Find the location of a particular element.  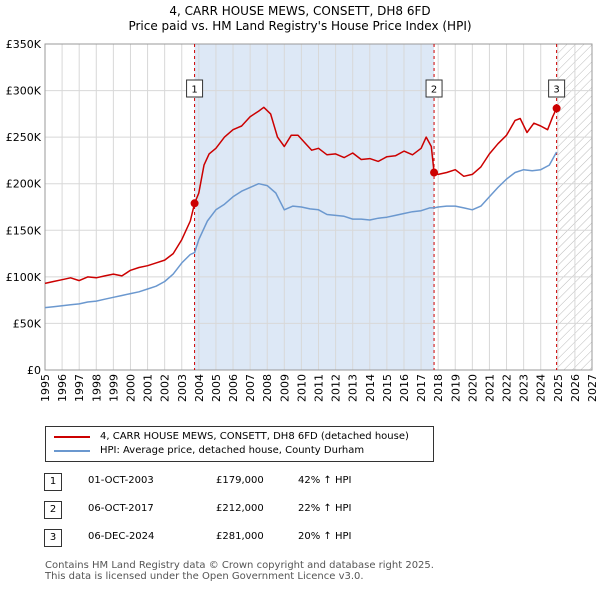

x-tick-label: 1996 is located at coordinates (62, 388).